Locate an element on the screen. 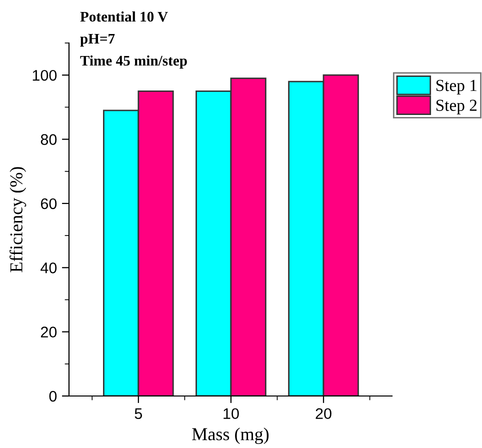 This screenshot has height=448, width=482. annotation: pH=7 is located at coordinates (97, 40).